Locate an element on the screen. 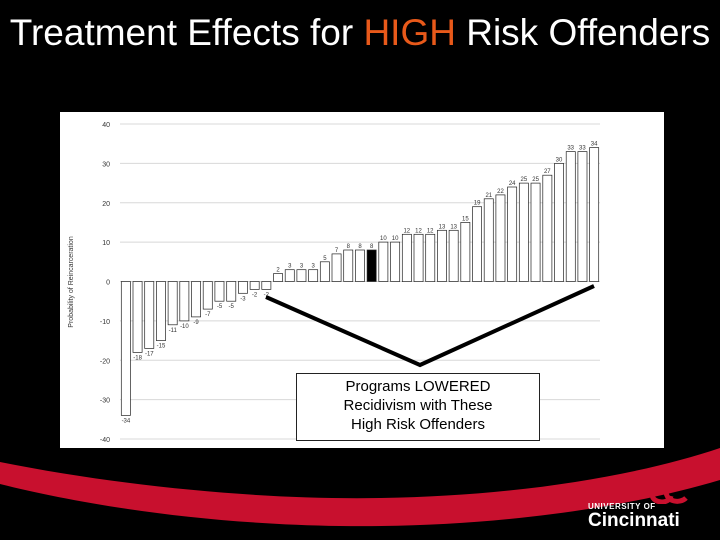 This screenshot has height=540, width=720. data-label: -11 is located at coordinates (173, 331).